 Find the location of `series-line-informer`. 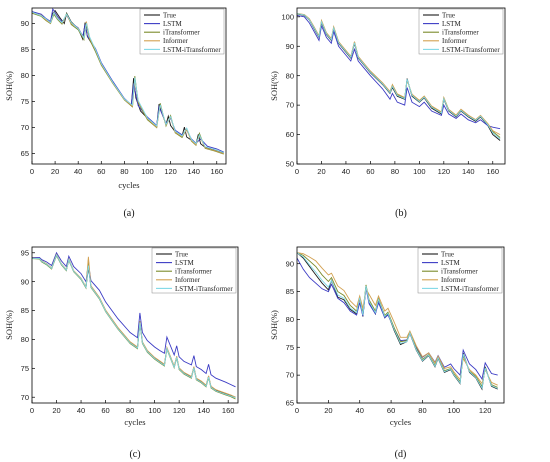

series-line-informer is located at coordinates (399, 73).